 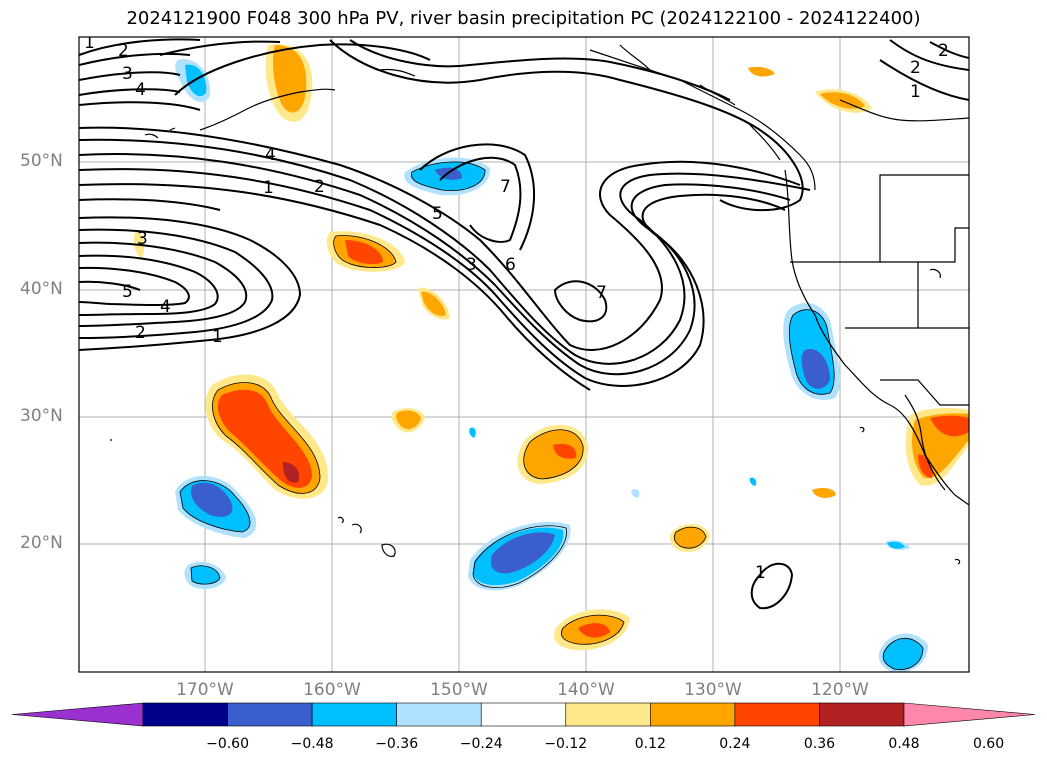 I want to click on colorbar-tick-label: −0.12, so click(x=566, y=744).